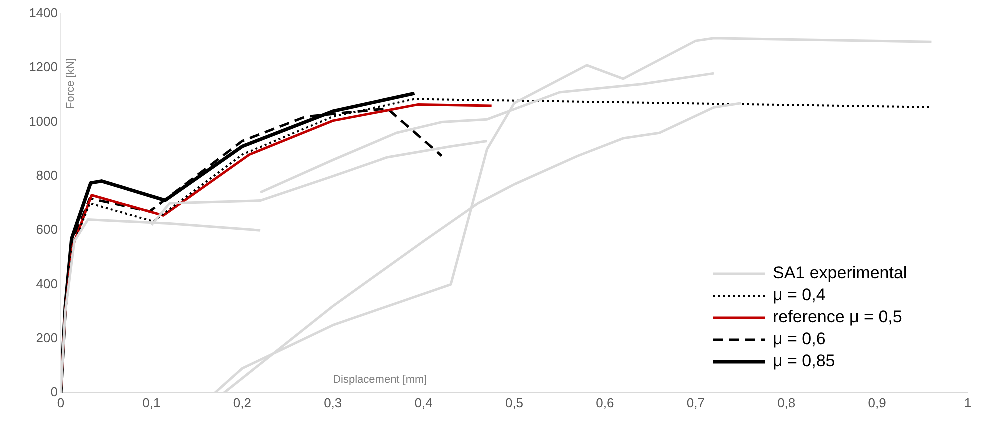  What do you see at coordinates (787, 402) in the screenshot?
I see `x-tick-label: 0,8` at bounding box center [787, 402].